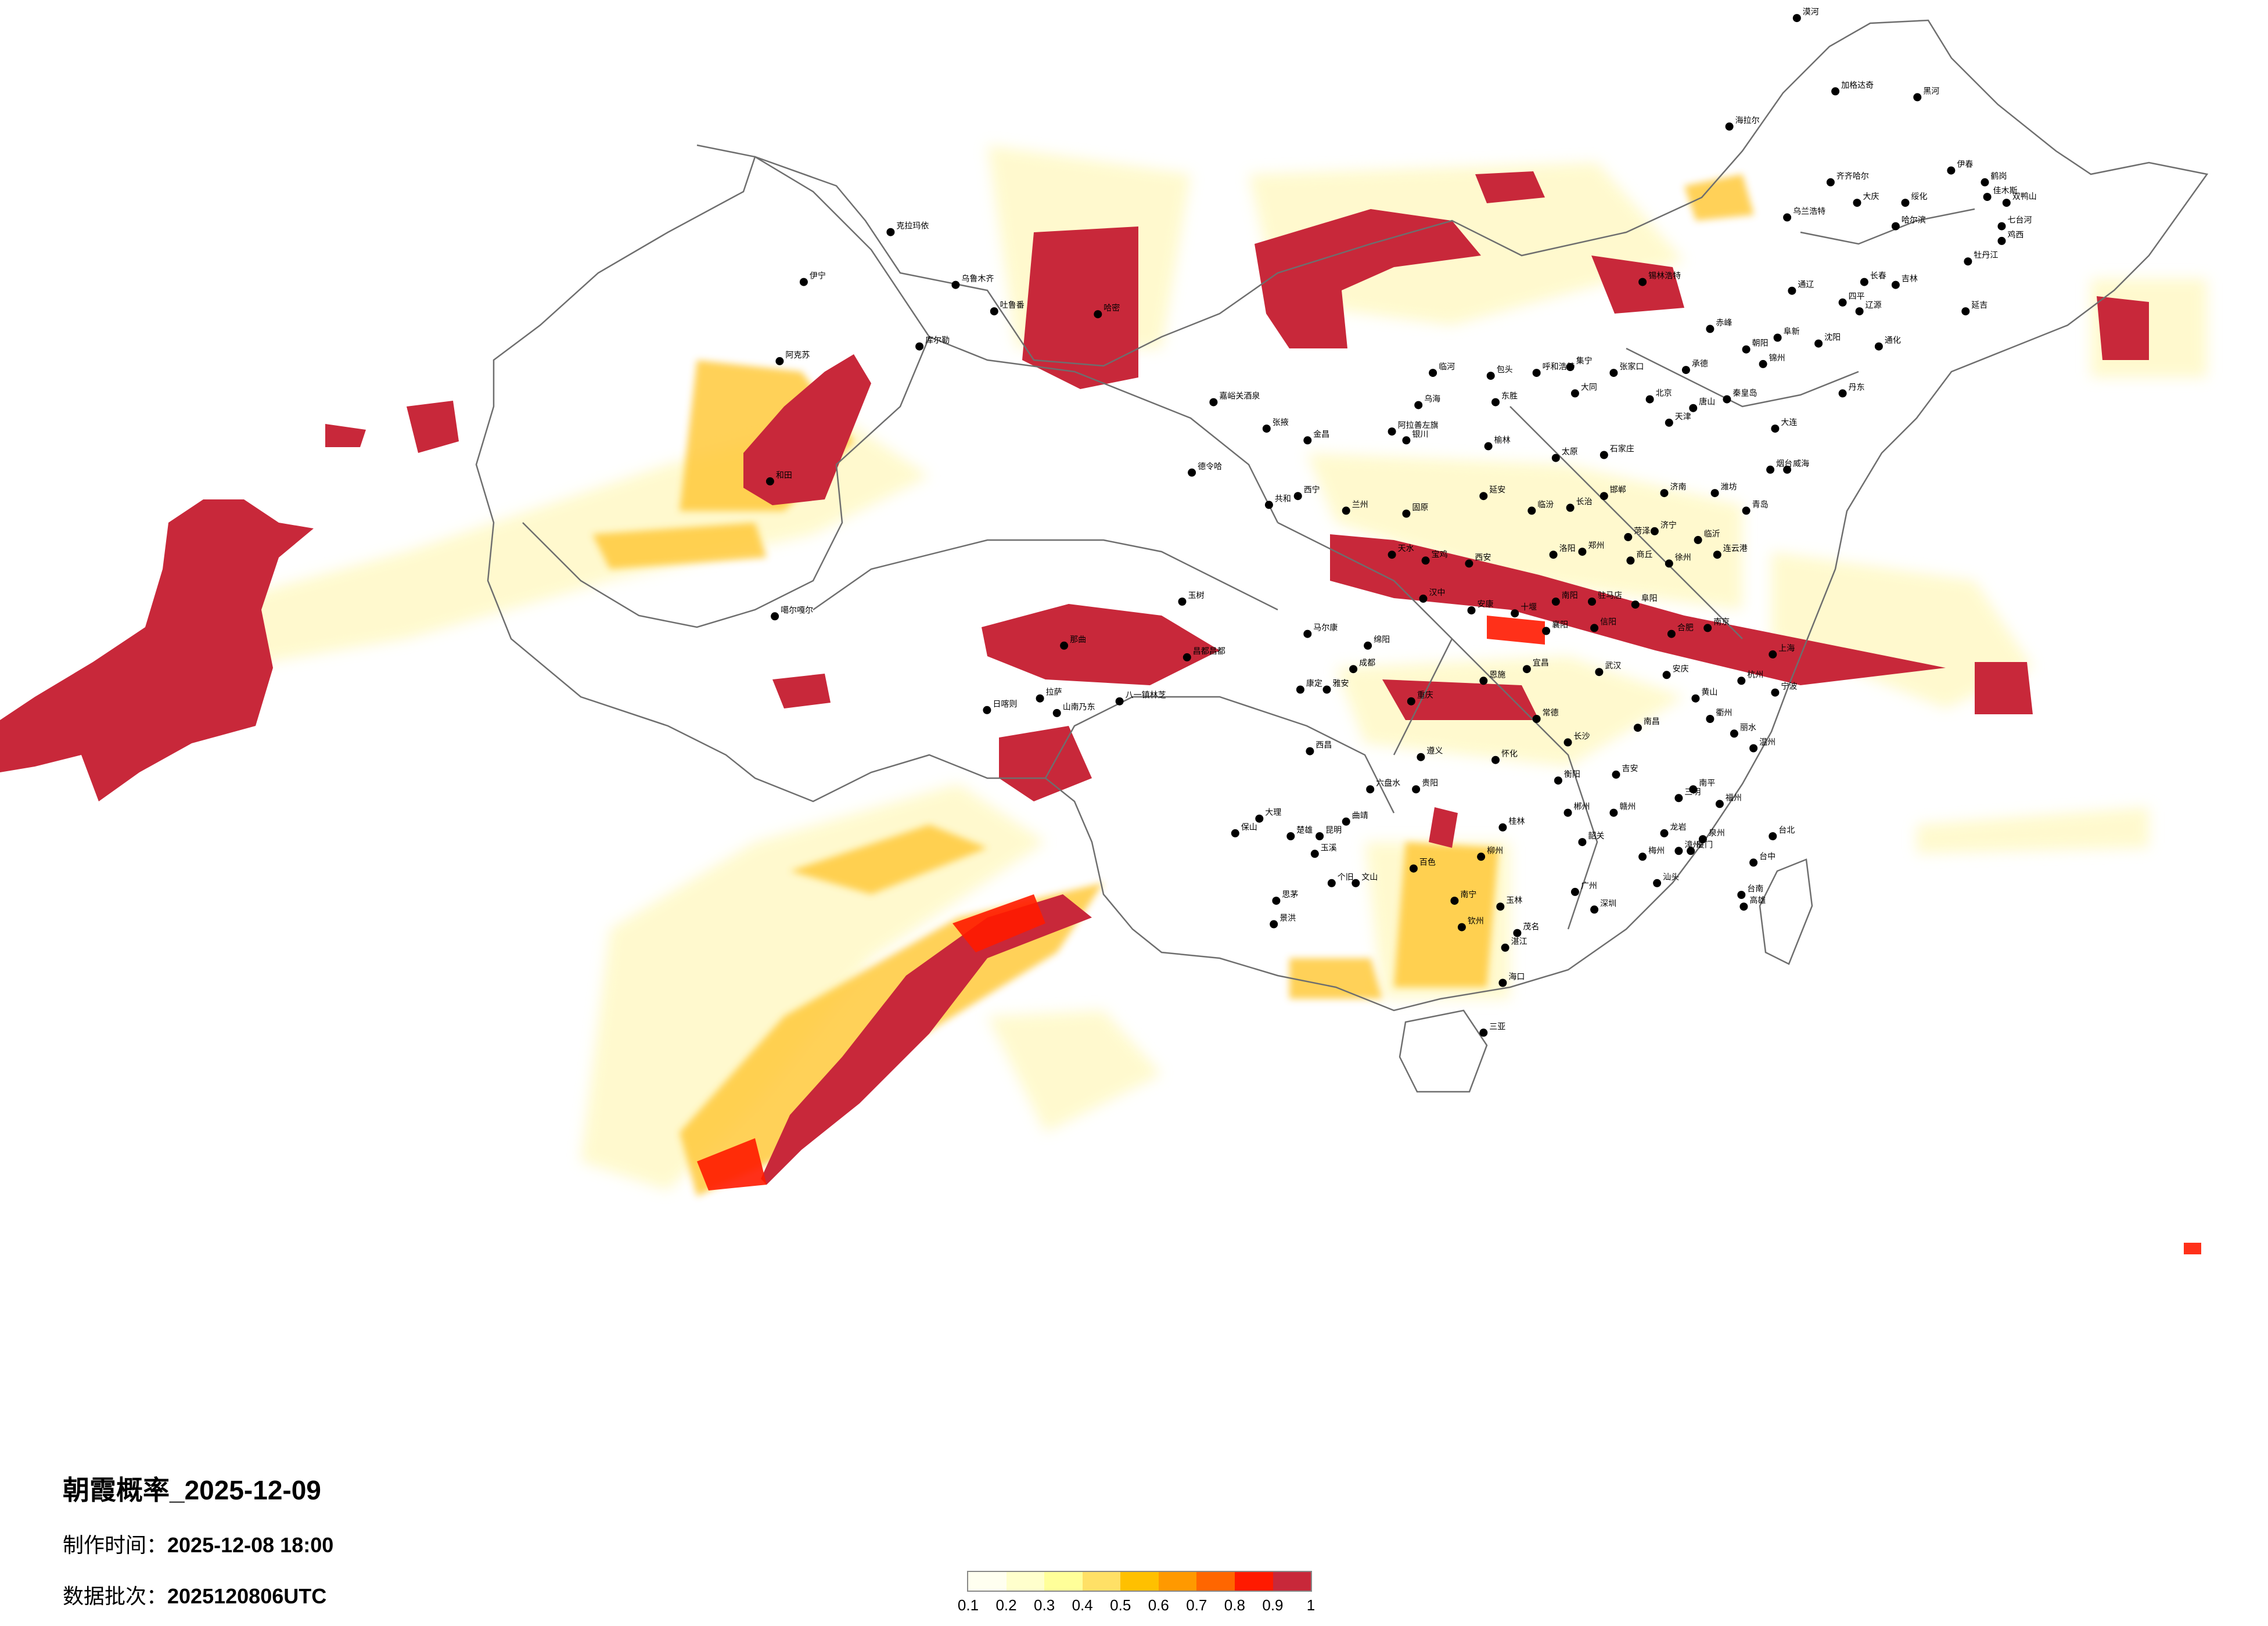 The image size is (2268, 1626). Describe the element at coordinates (1745, 394) in the screenshot. I see `city-label: 秦皇岛` at that location.